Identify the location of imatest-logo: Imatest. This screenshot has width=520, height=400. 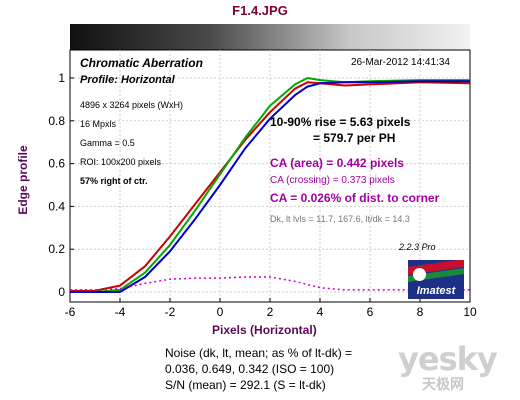
(436, 279).